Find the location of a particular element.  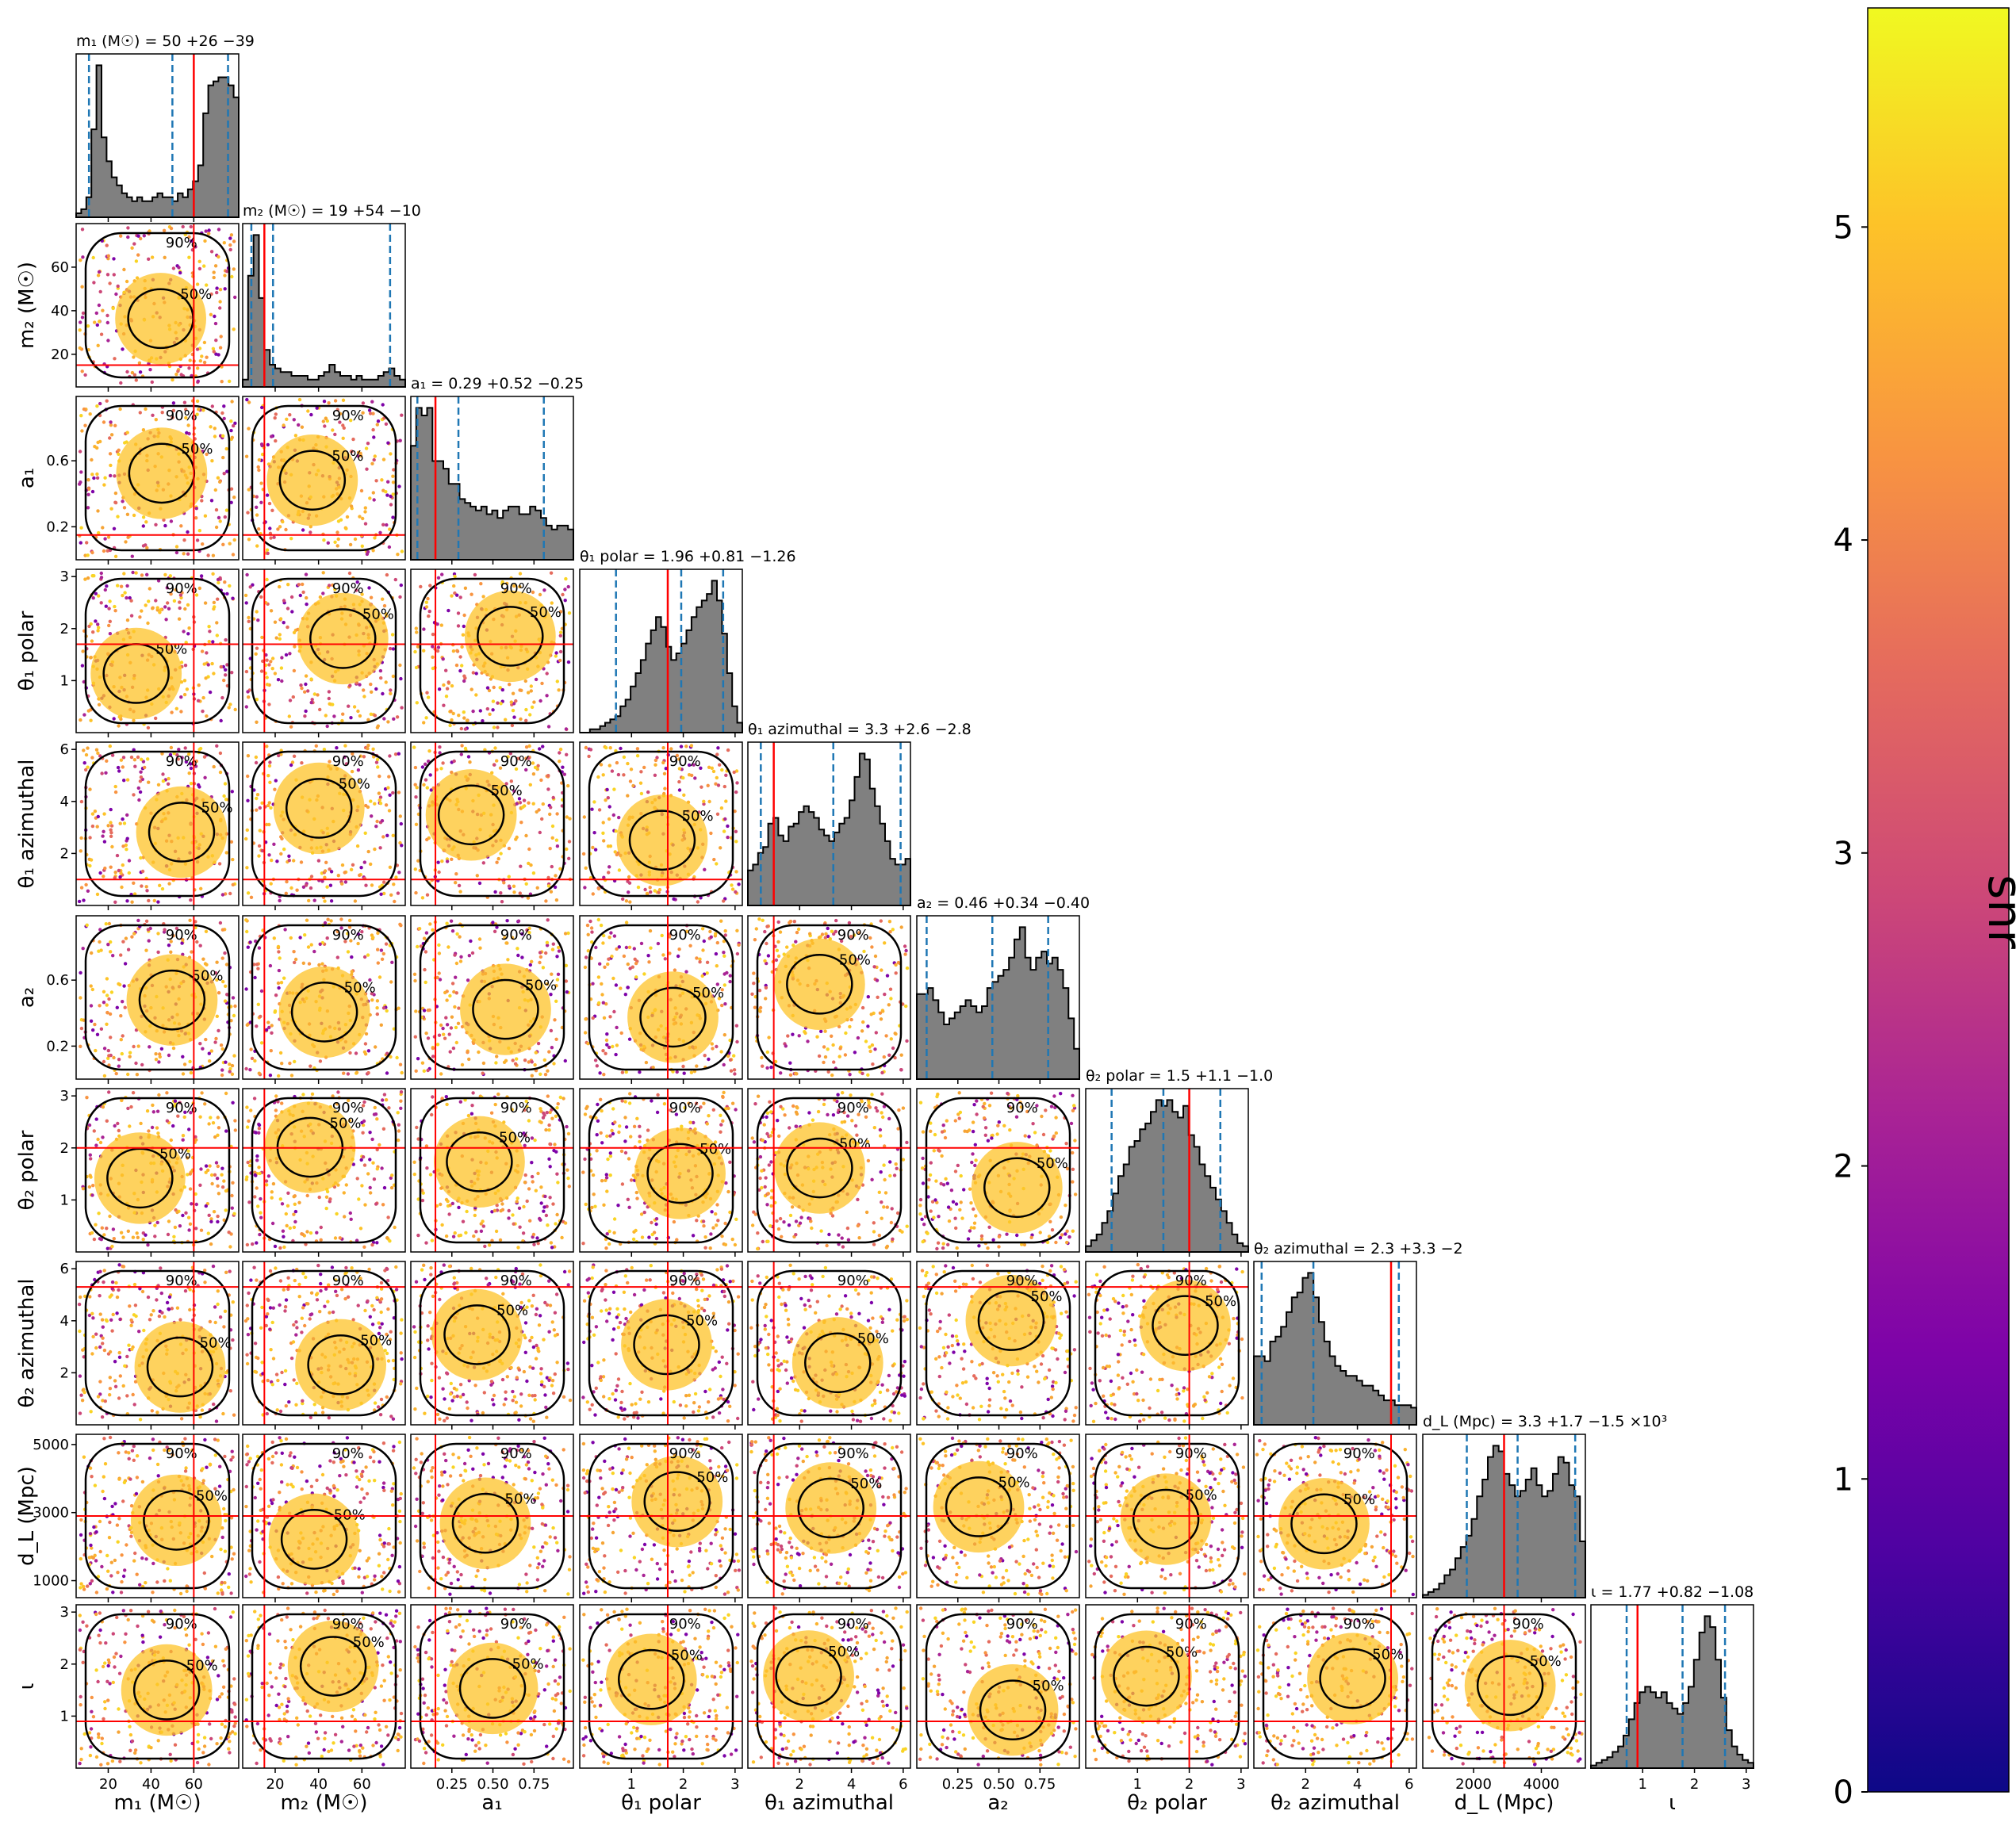

panel-dL-m1: 50% 90% is located at coordinates (155, 1518).